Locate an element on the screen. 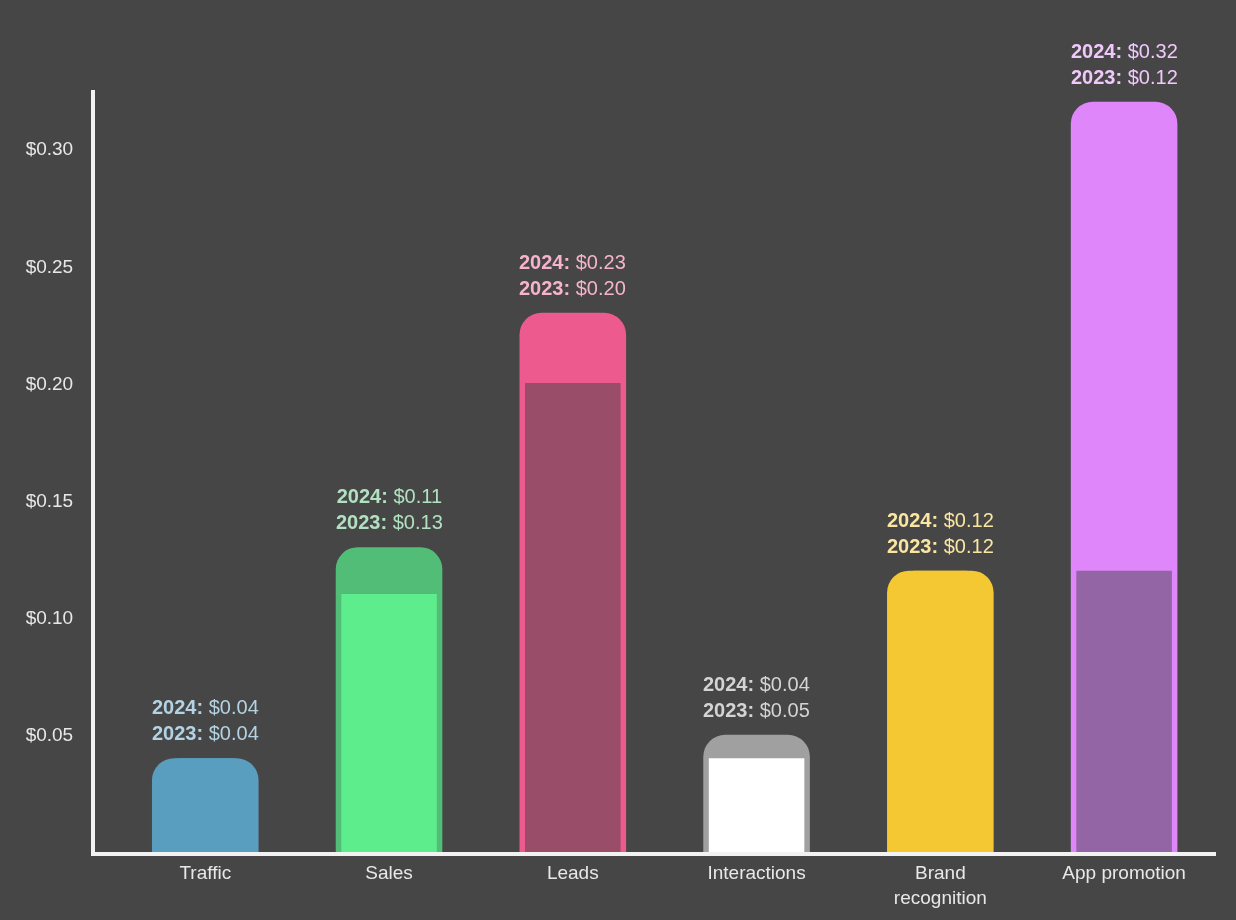 Image resolution: width=1236 pixels, height=920 pixels. annotation: 2024: $0.04 2023: $0.04 is located at coordinates (205, 720).